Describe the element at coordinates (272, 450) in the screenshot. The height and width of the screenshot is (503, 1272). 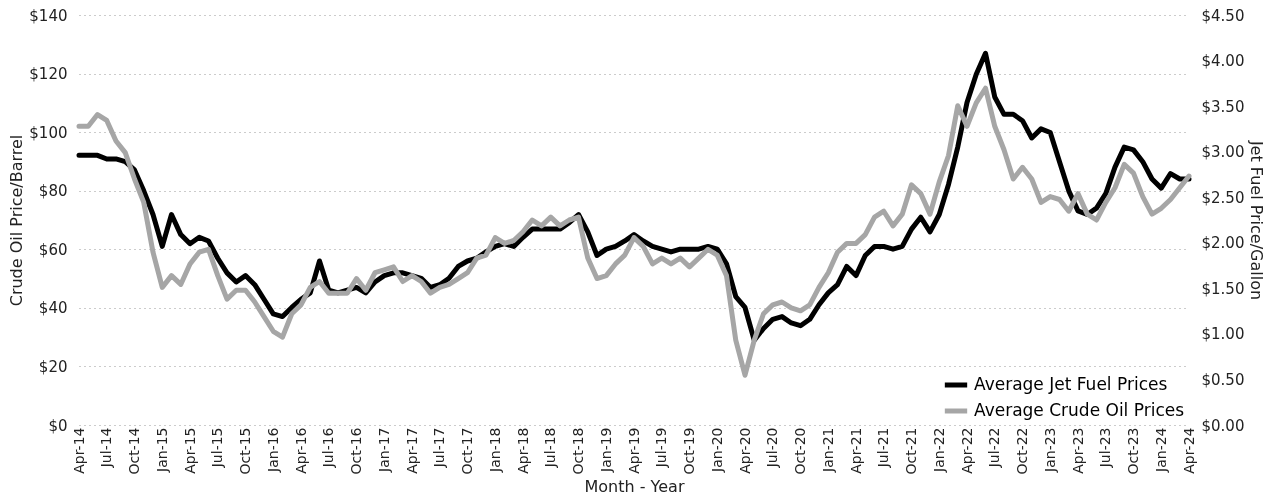
I see `x-tick-label: Jan-16` at that location.